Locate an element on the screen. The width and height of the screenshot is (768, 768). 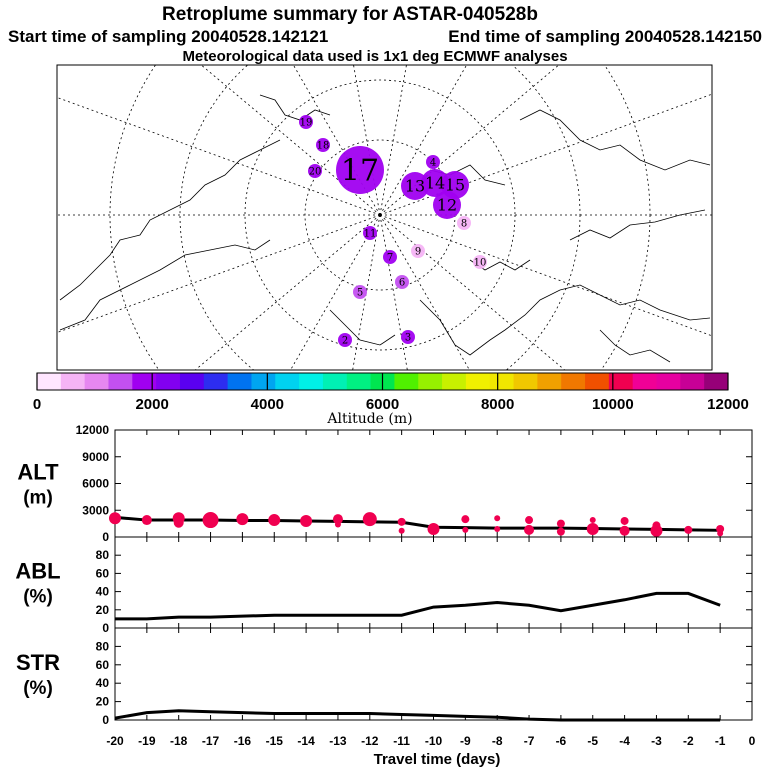
colorbar-tick-label: 2000 is located at coordinates (151, 404).